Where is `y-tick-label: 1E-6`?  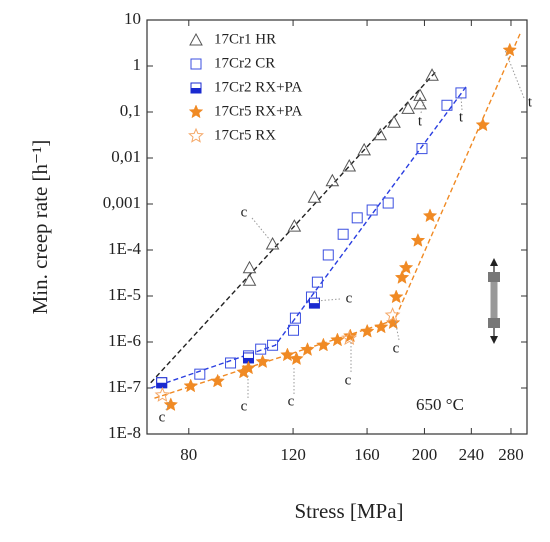
y-tick-label: 1E-6 is located at coordinates (124, 340).